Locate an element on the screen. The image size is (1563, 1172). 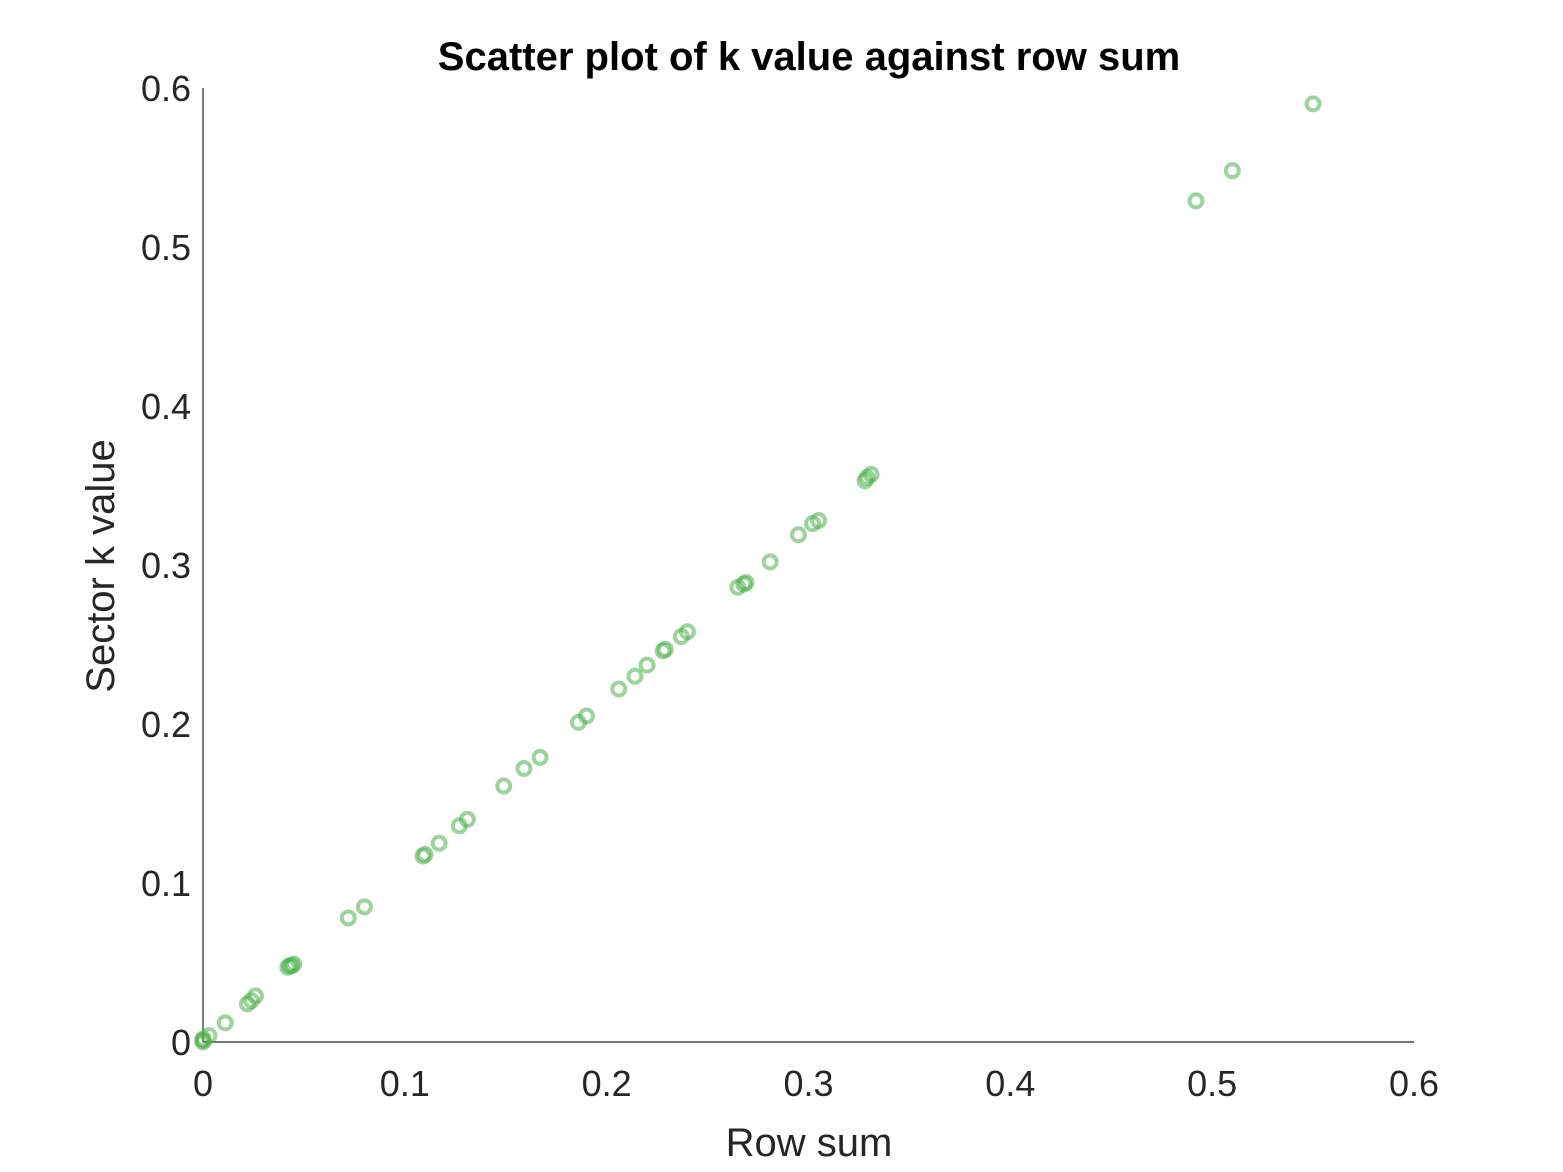
x-tick-label: 0 is located at coordinates (203, 1083).